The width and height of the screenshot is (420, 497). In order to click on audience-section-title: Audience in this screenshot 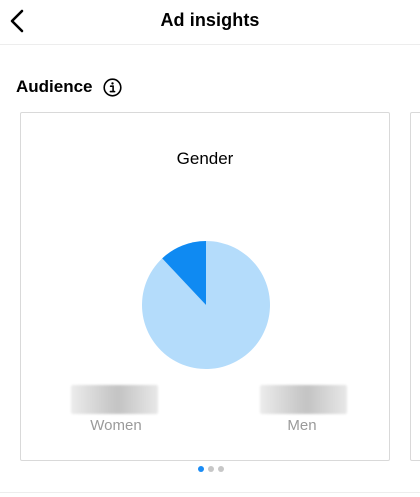, I will do `click(54, 86)`.